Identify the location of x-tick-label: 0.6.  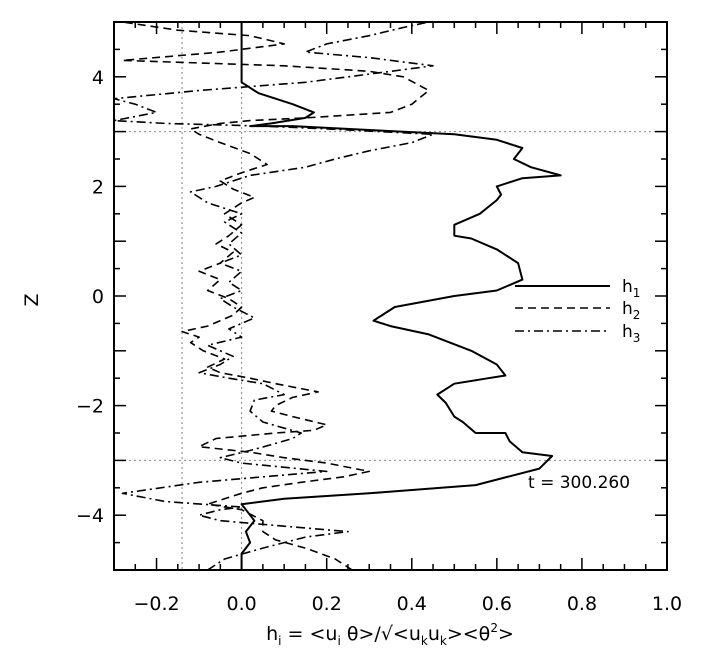
(497, 604).